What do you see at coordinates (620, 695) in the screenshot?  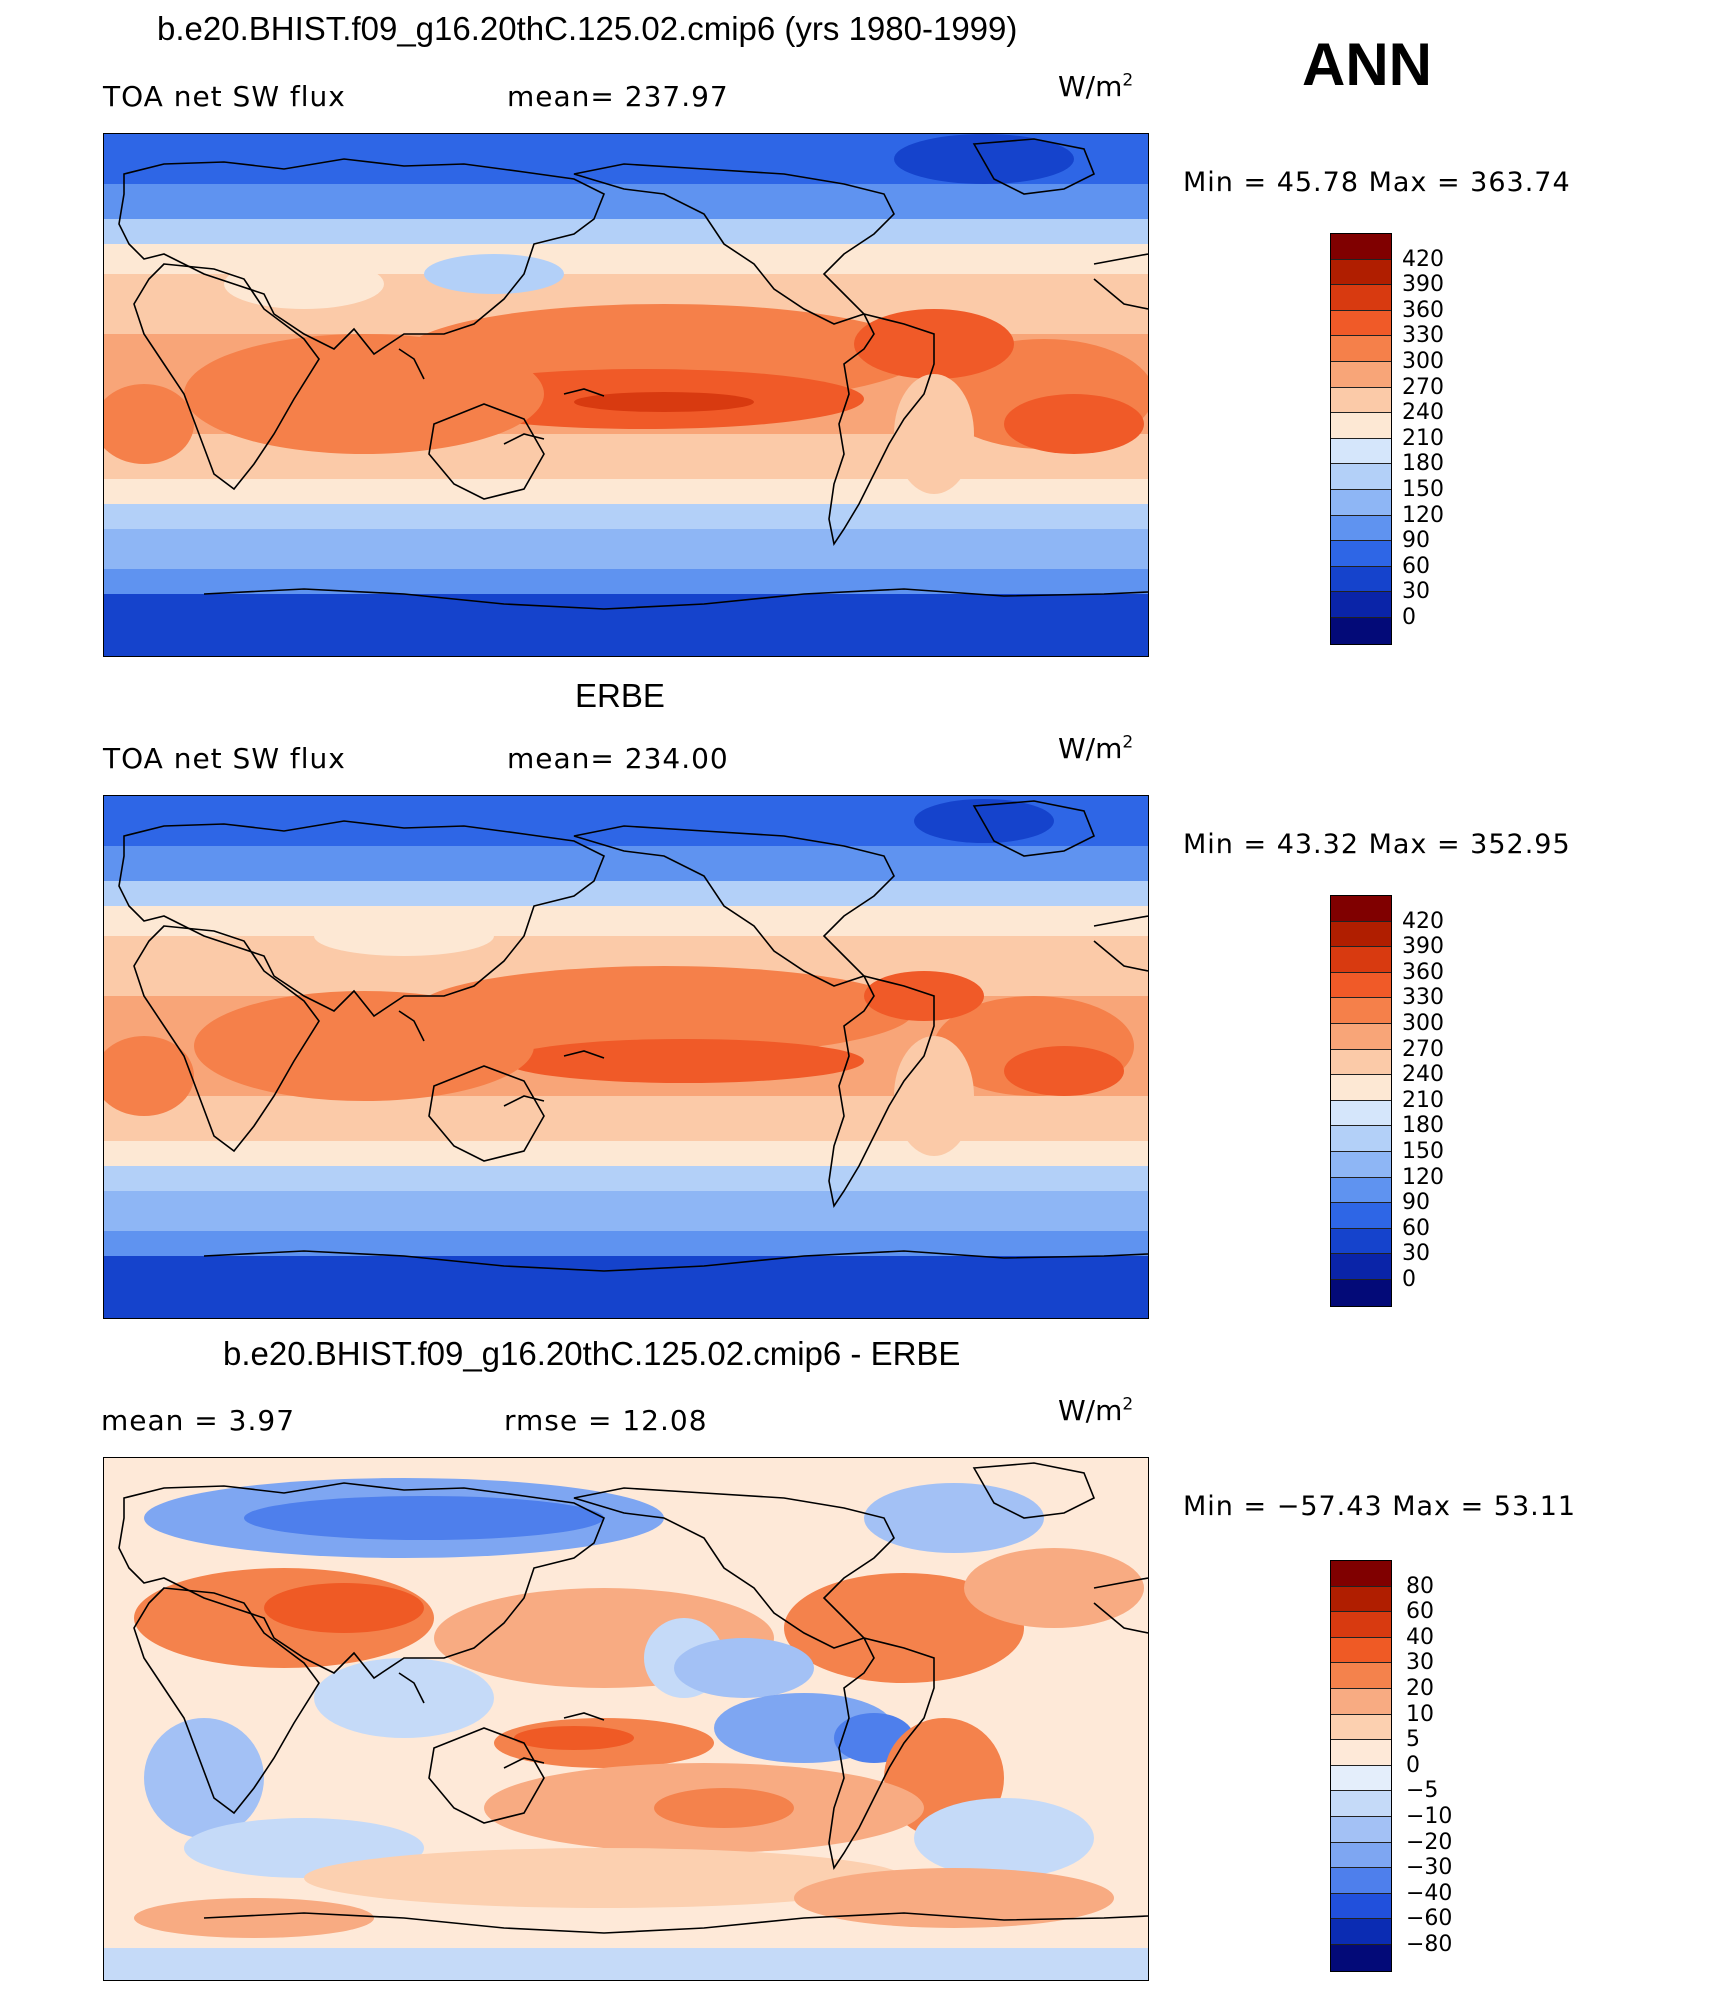 I see `panel-obs-title: ERBE` at bounding box center [620, 695].